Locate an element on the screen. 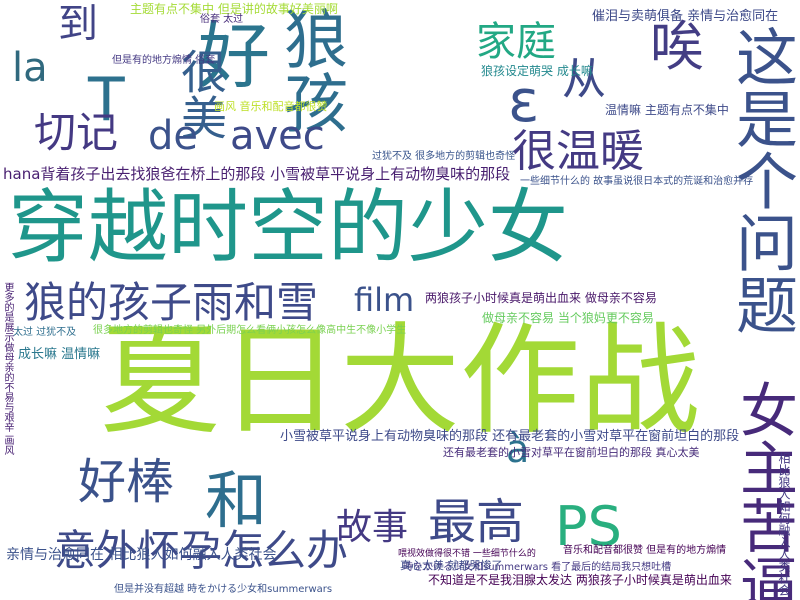 The image size is (800, 600). word: 狼孩 is located at coordinates (310, 70).